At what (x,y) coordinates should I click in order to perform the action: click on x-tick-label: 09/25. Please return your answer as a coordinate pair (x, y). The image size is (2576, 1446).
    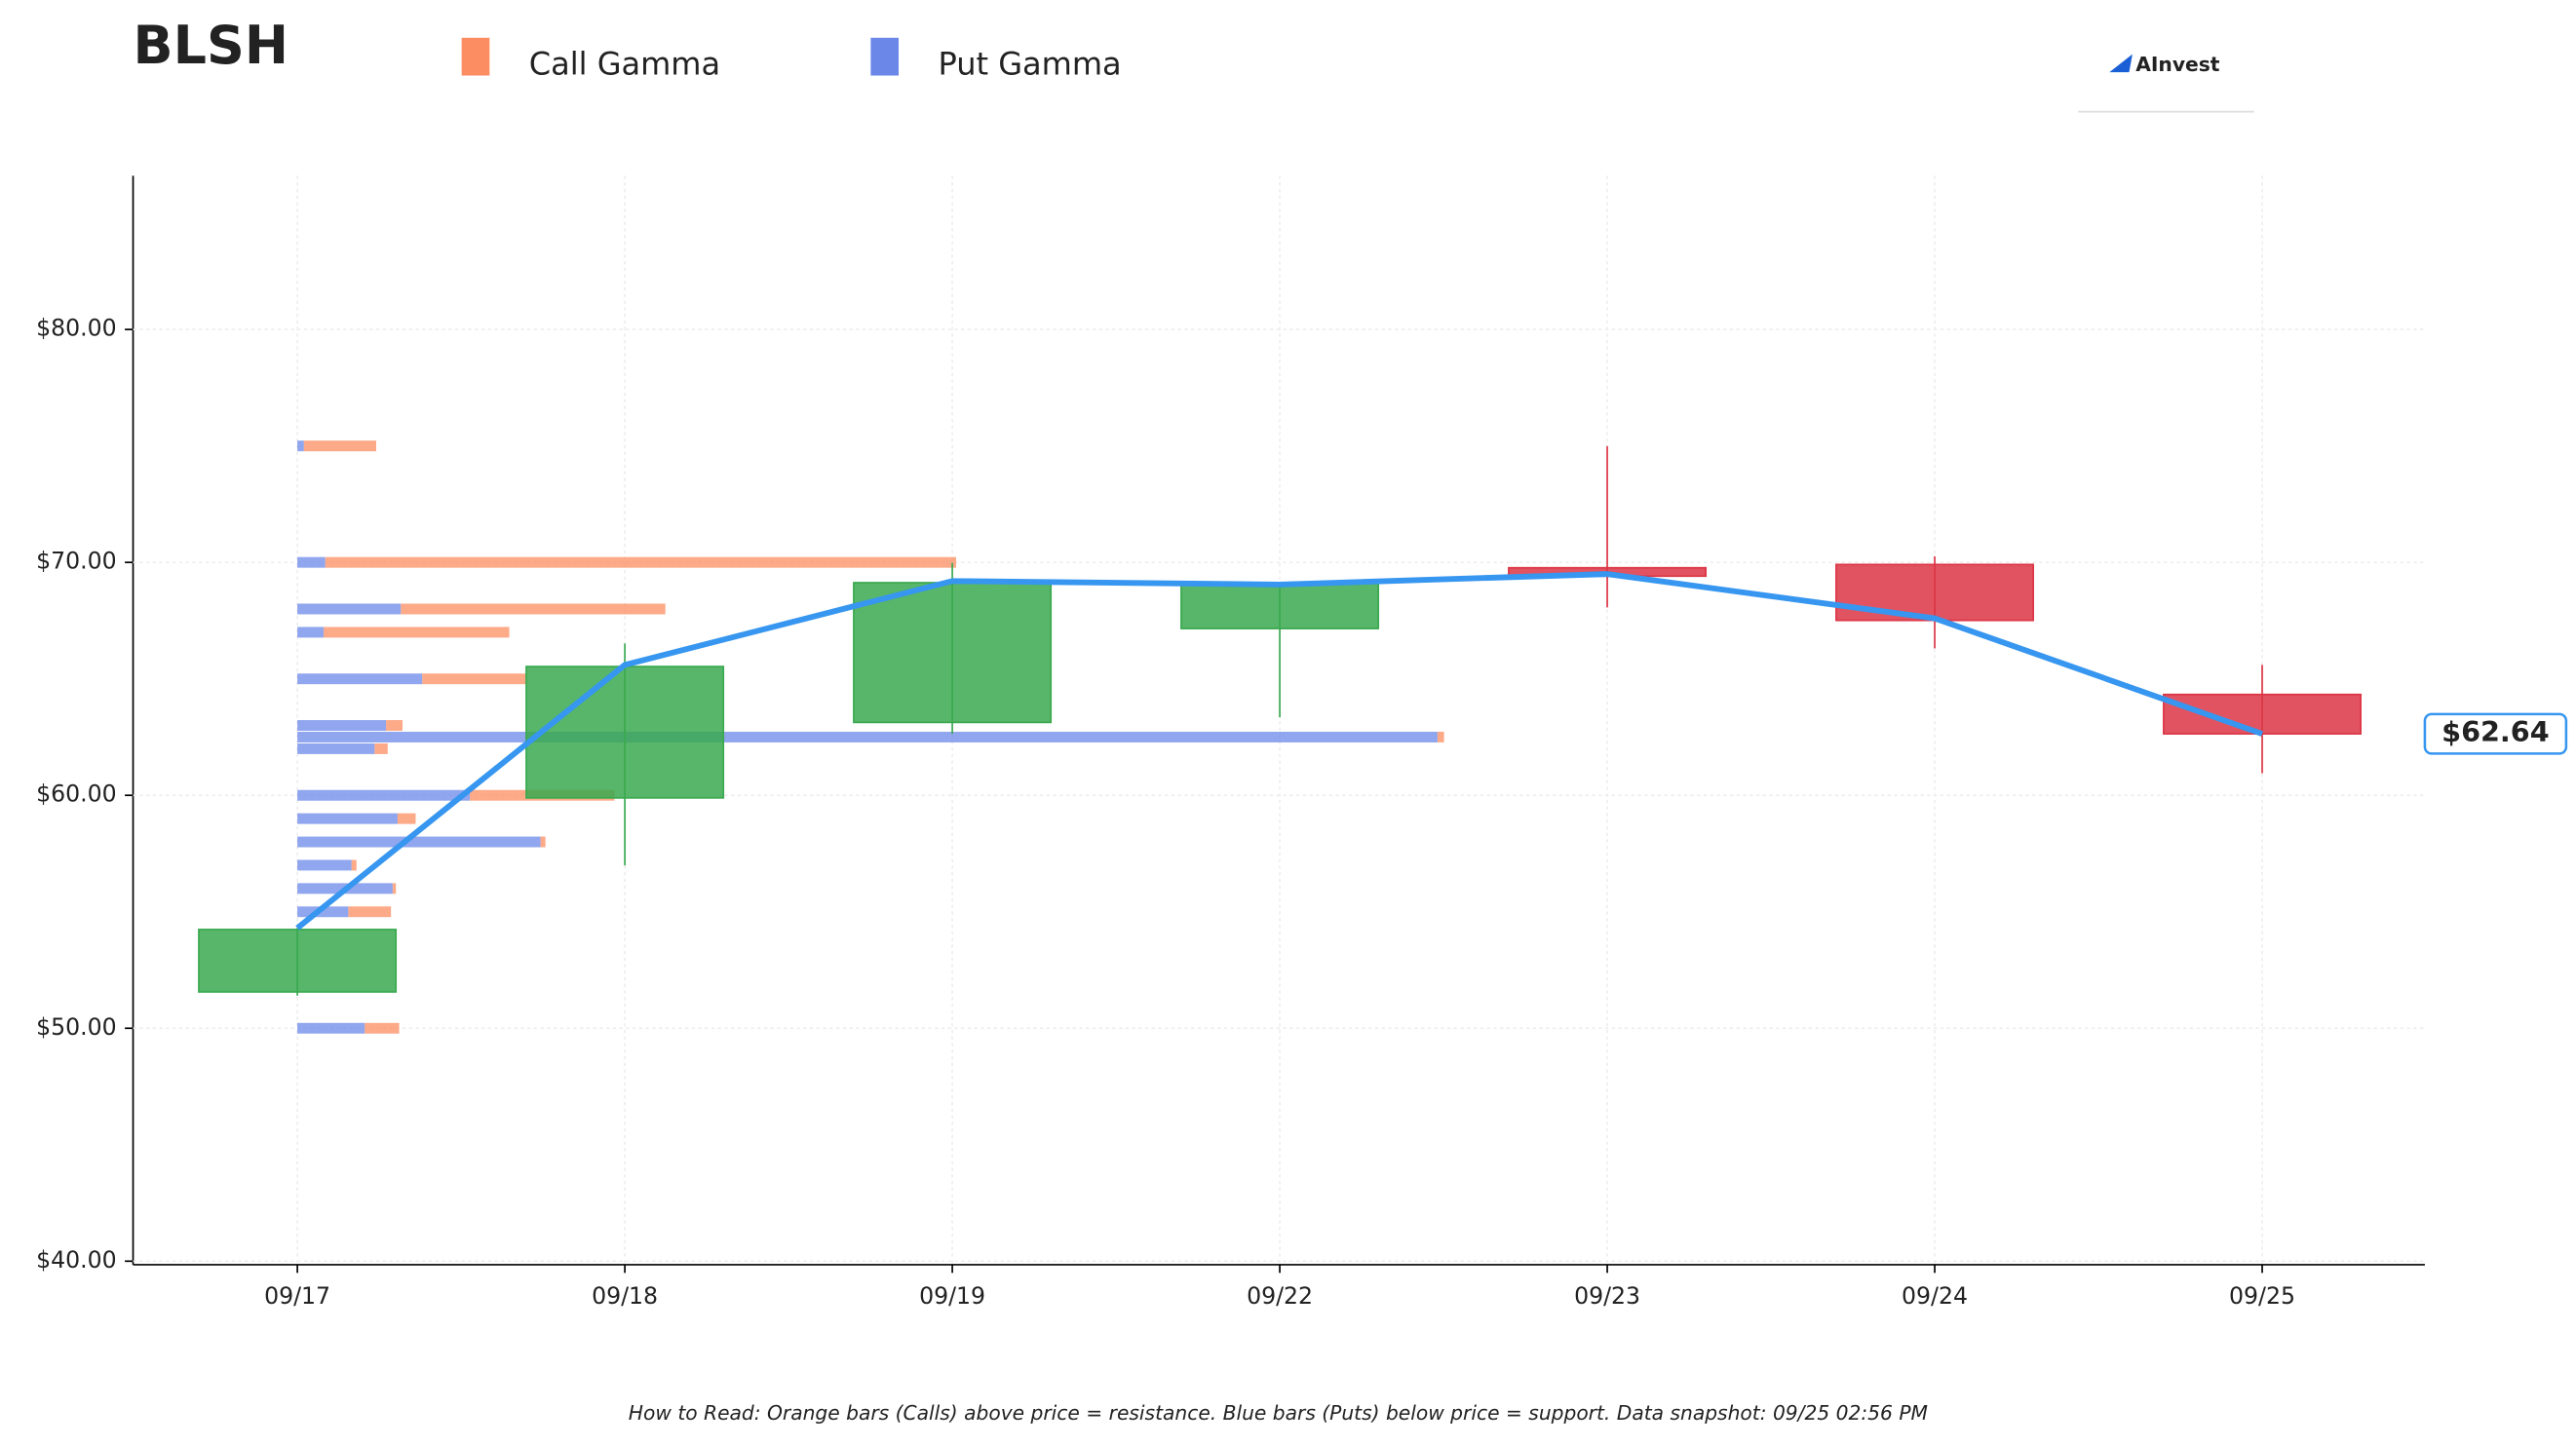
    Looking at the image, I should click on (2262, 1296).